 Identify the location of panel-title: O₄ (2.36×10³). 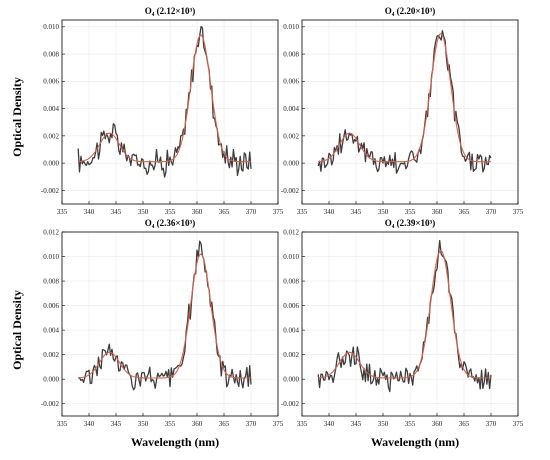
(170, 223).